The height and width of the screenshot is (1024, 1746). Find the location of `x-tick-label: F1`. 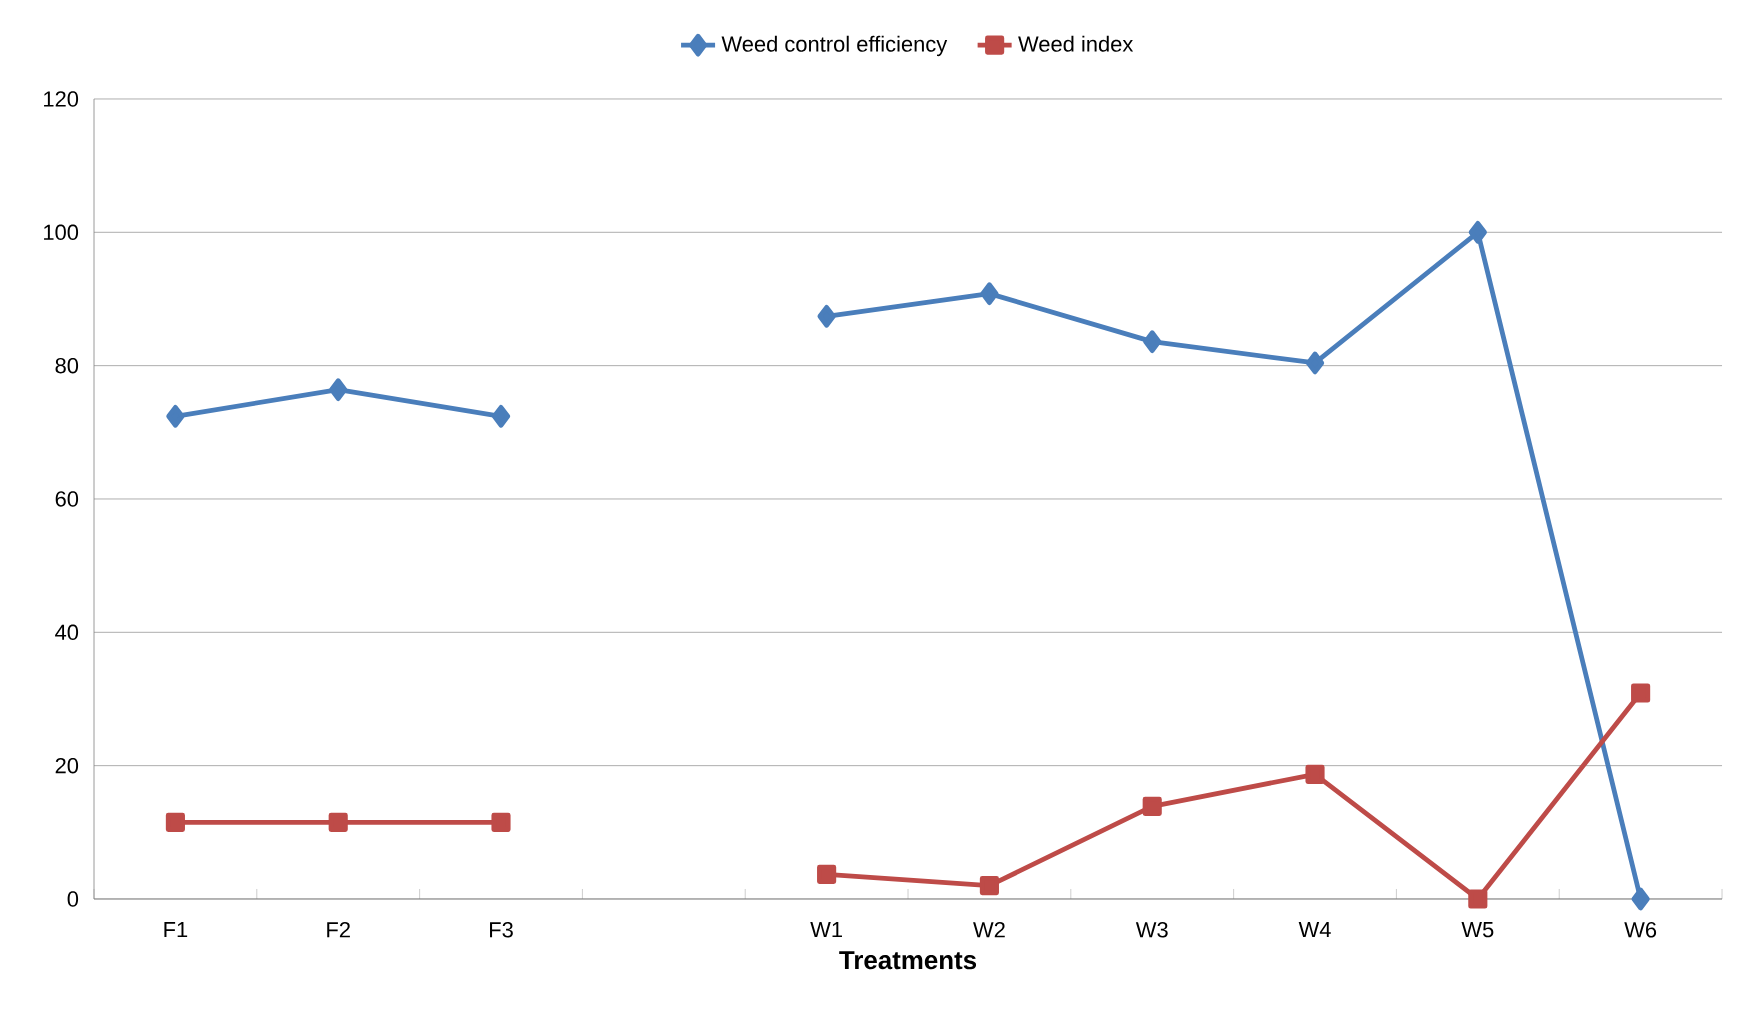

x-tick-label: F1 is located at coordinates (176, 930).